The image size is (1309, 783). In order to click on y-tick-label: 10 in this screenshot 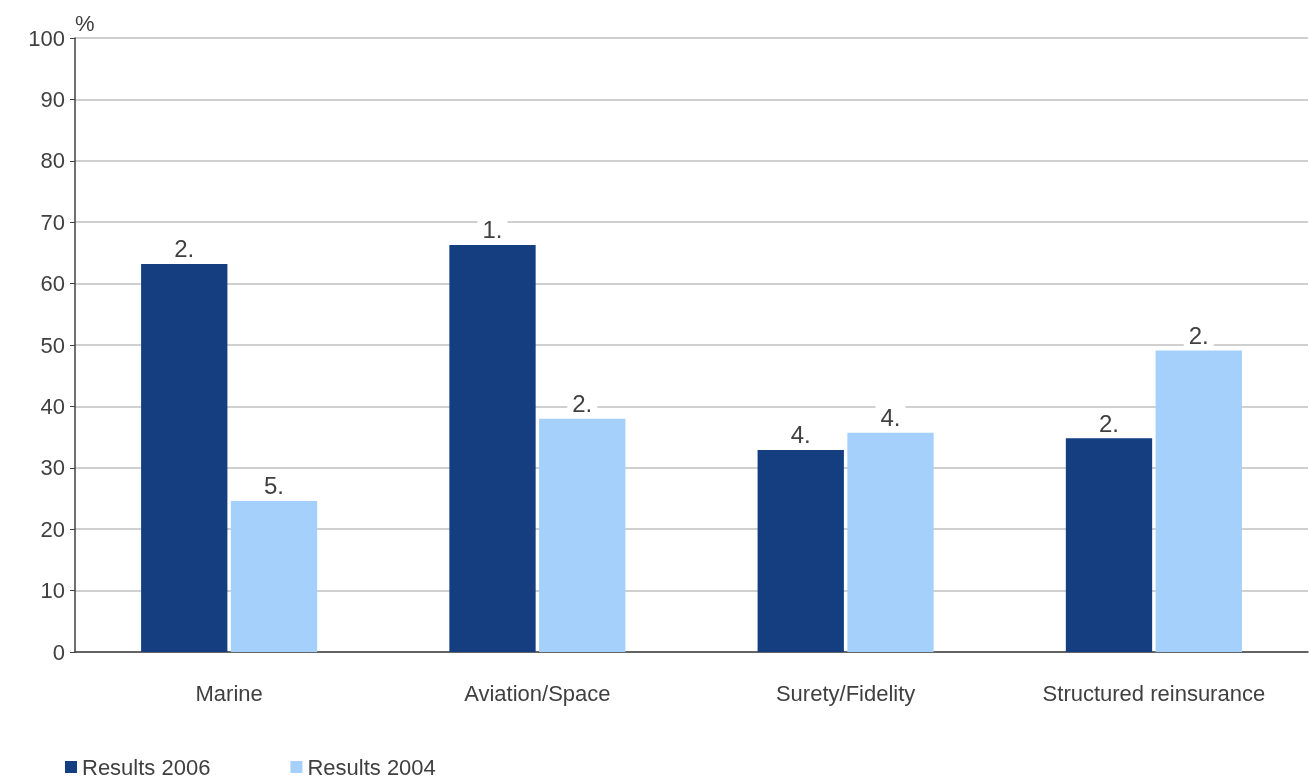, I will do `click(52, 591)`.